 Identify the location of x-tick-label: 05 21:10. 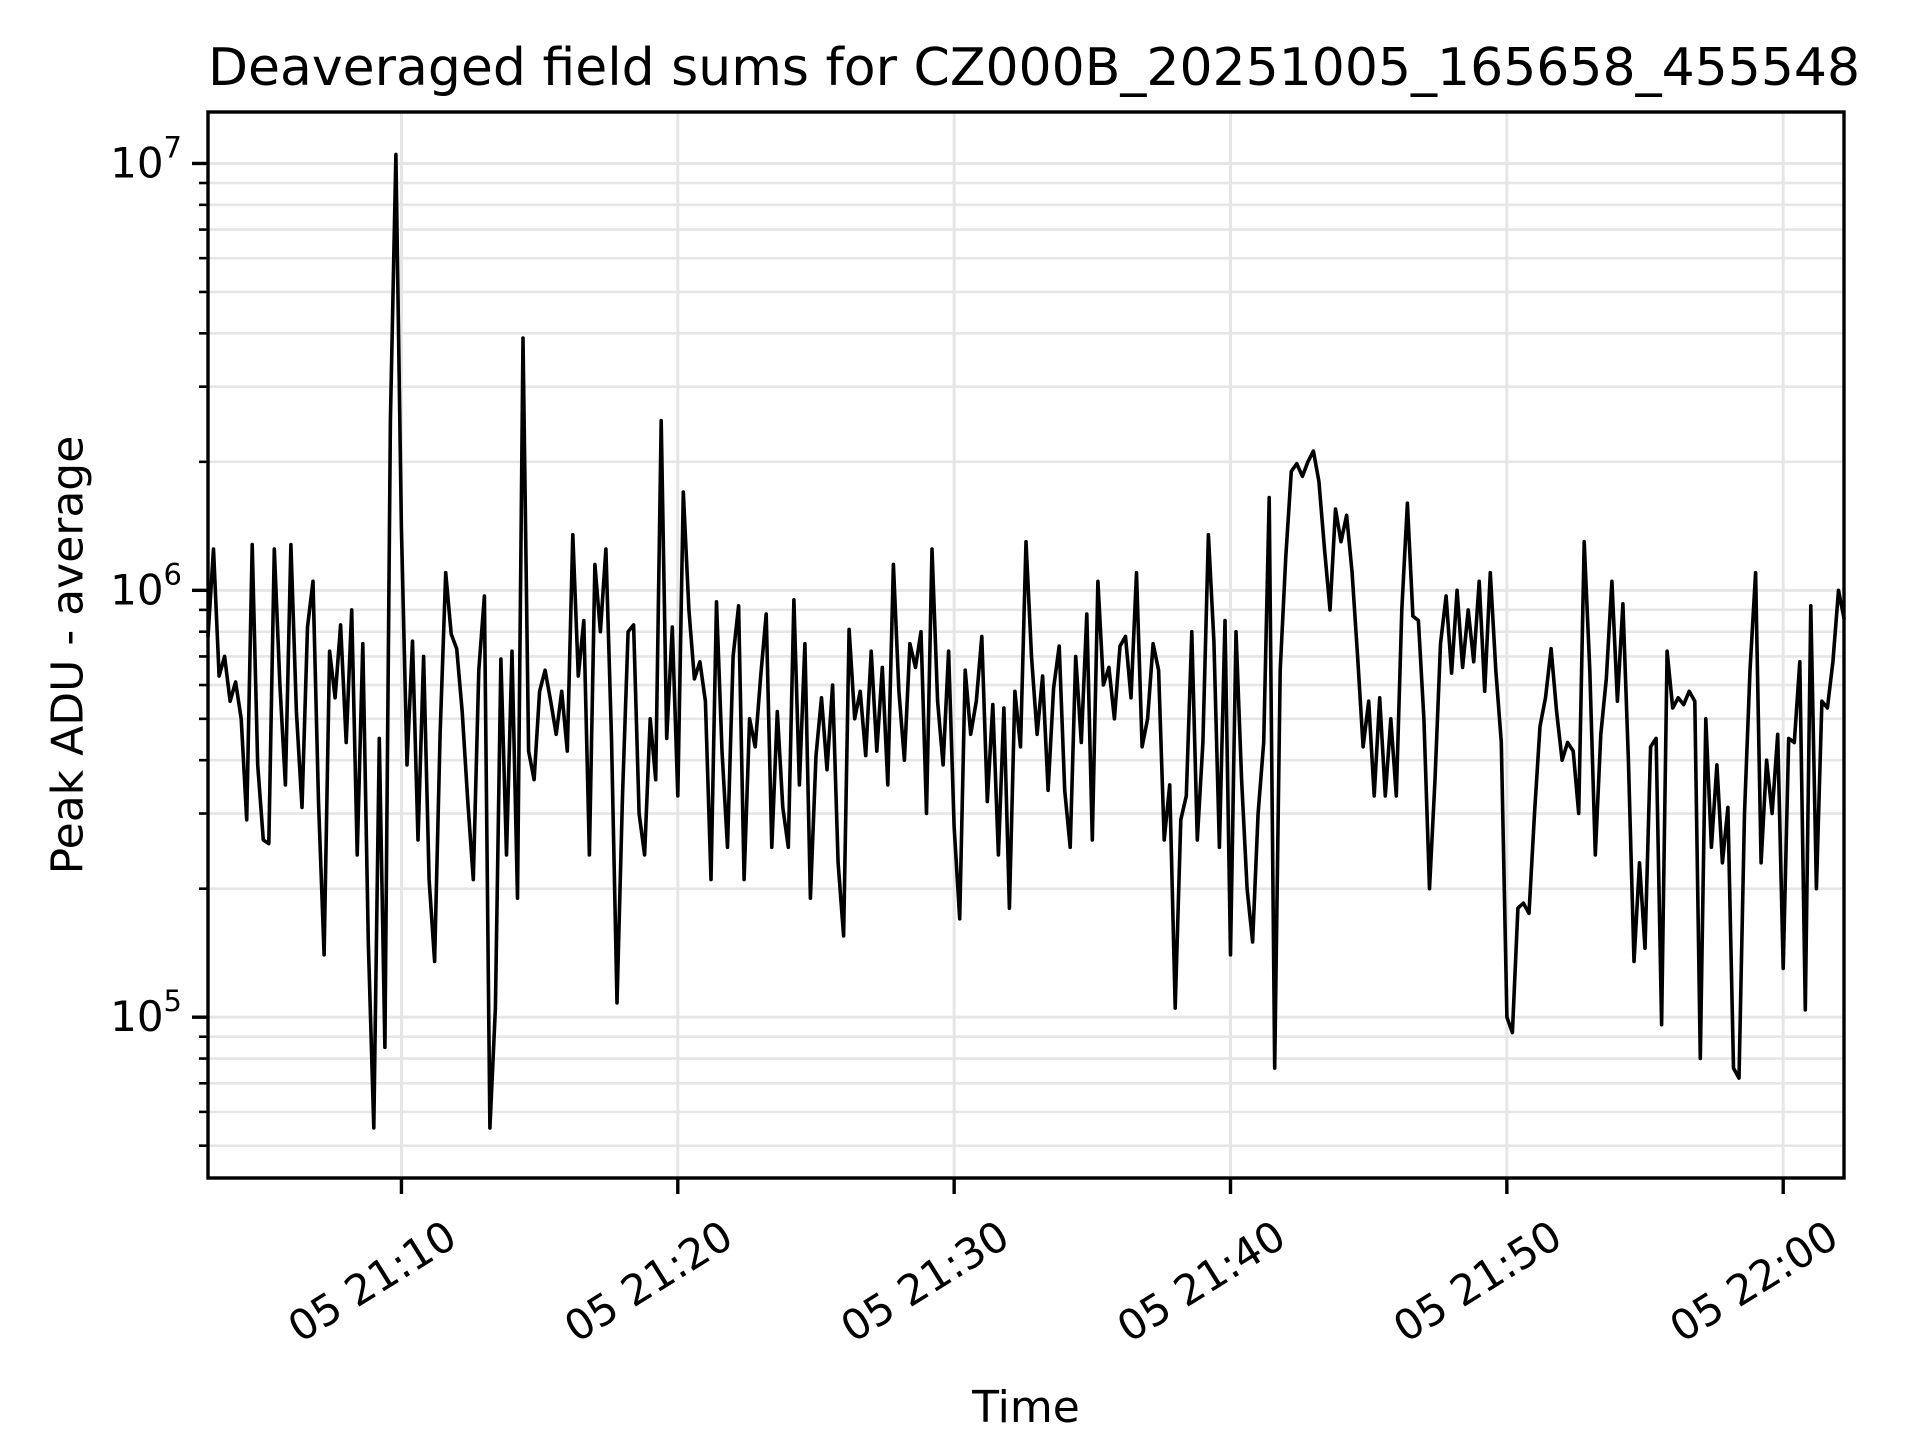
(371, 1281).